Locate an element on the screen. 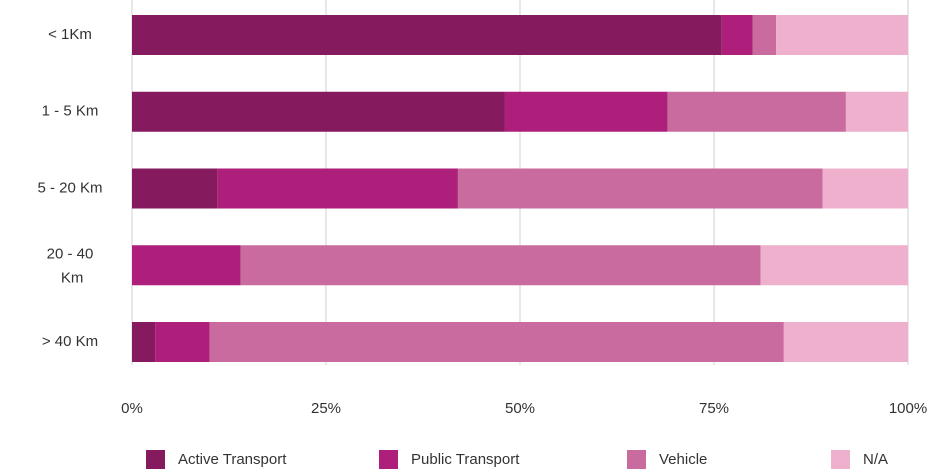  legend-label: N/A is located at coordinates (875, 459).